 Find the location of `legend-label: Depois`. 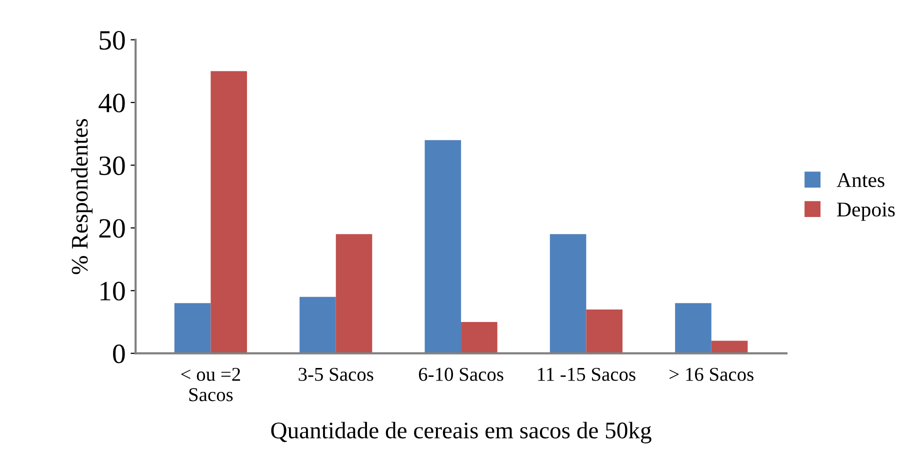

legend-label: Depois is located at coordinates (866, 211).